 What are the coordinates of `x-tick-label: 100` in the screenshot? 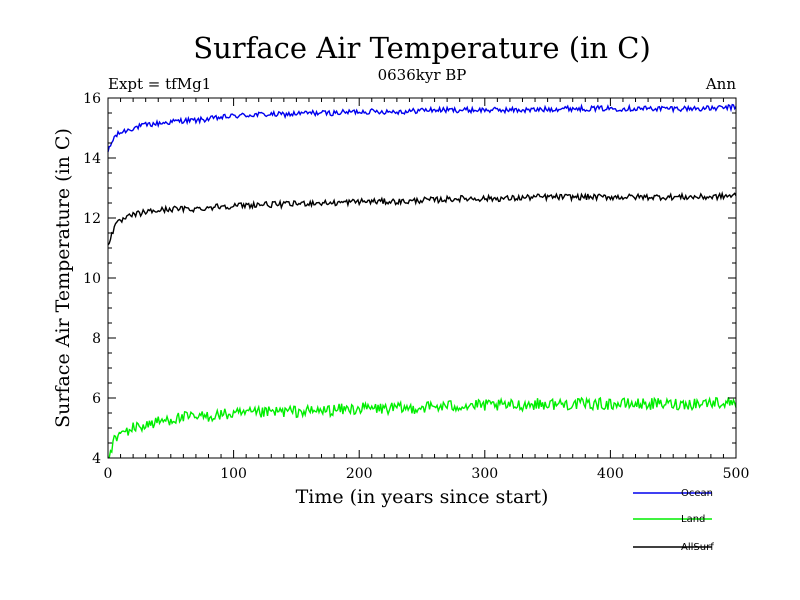 It's located at (233, 474).